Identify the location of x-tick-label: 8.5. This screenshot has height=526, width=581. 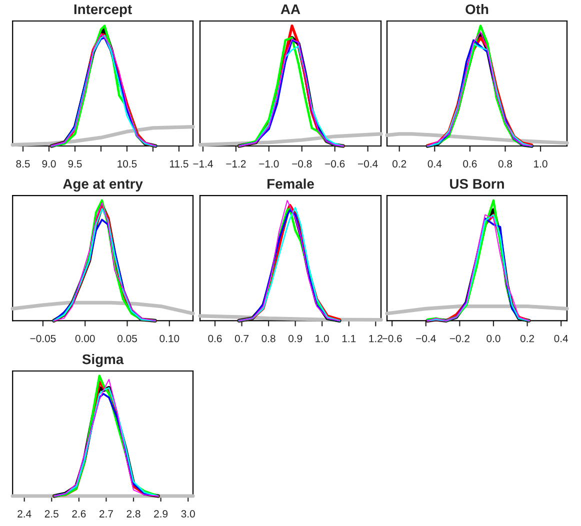
(23, 164).